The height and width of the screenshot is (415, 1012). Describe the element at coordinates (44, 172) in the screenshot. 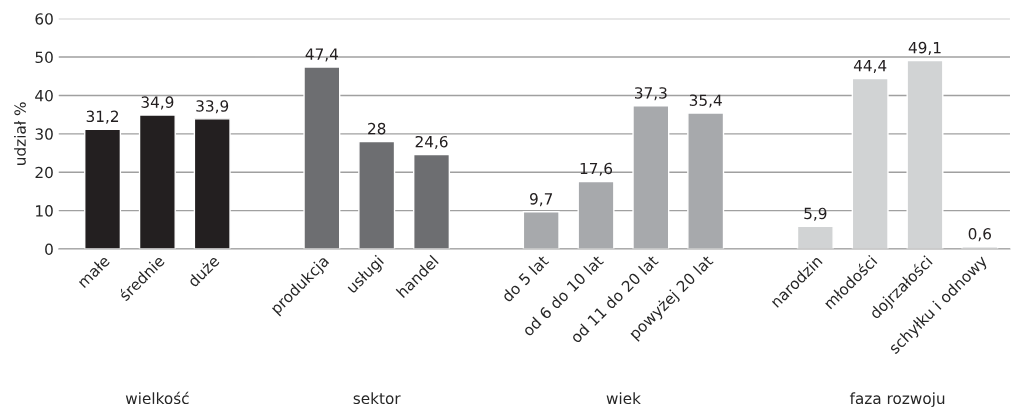

I see `y-tick-label: 20` at that location.